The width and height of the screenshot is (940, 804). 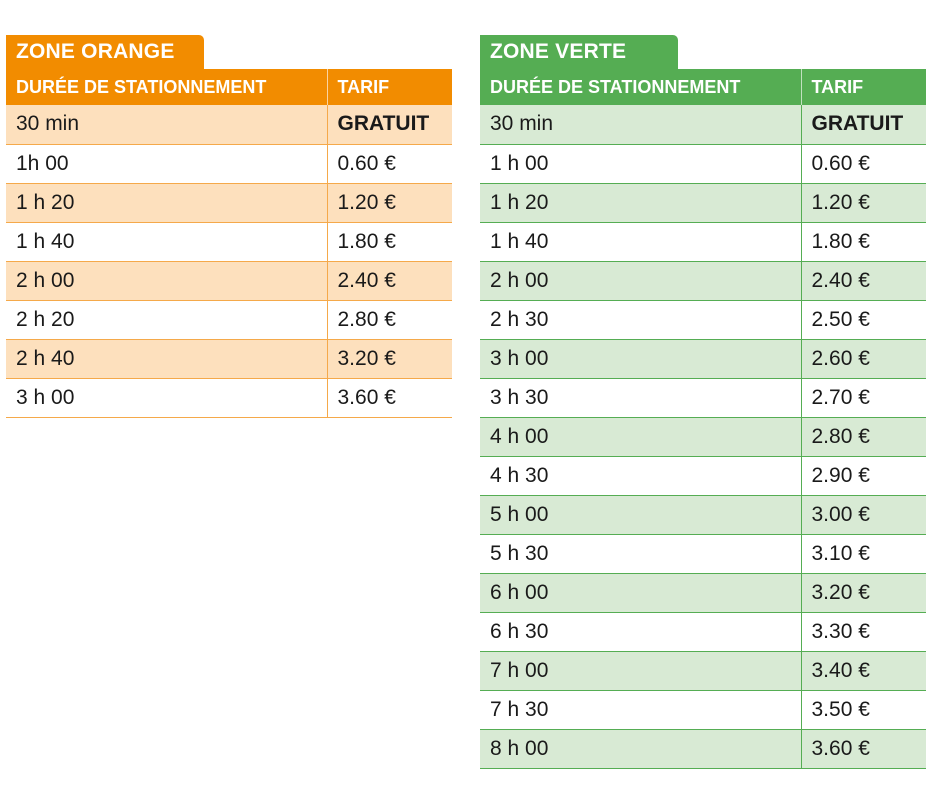 I want to click on table-row: 6 h 00 3.20 €, so click(x=703, y=593).